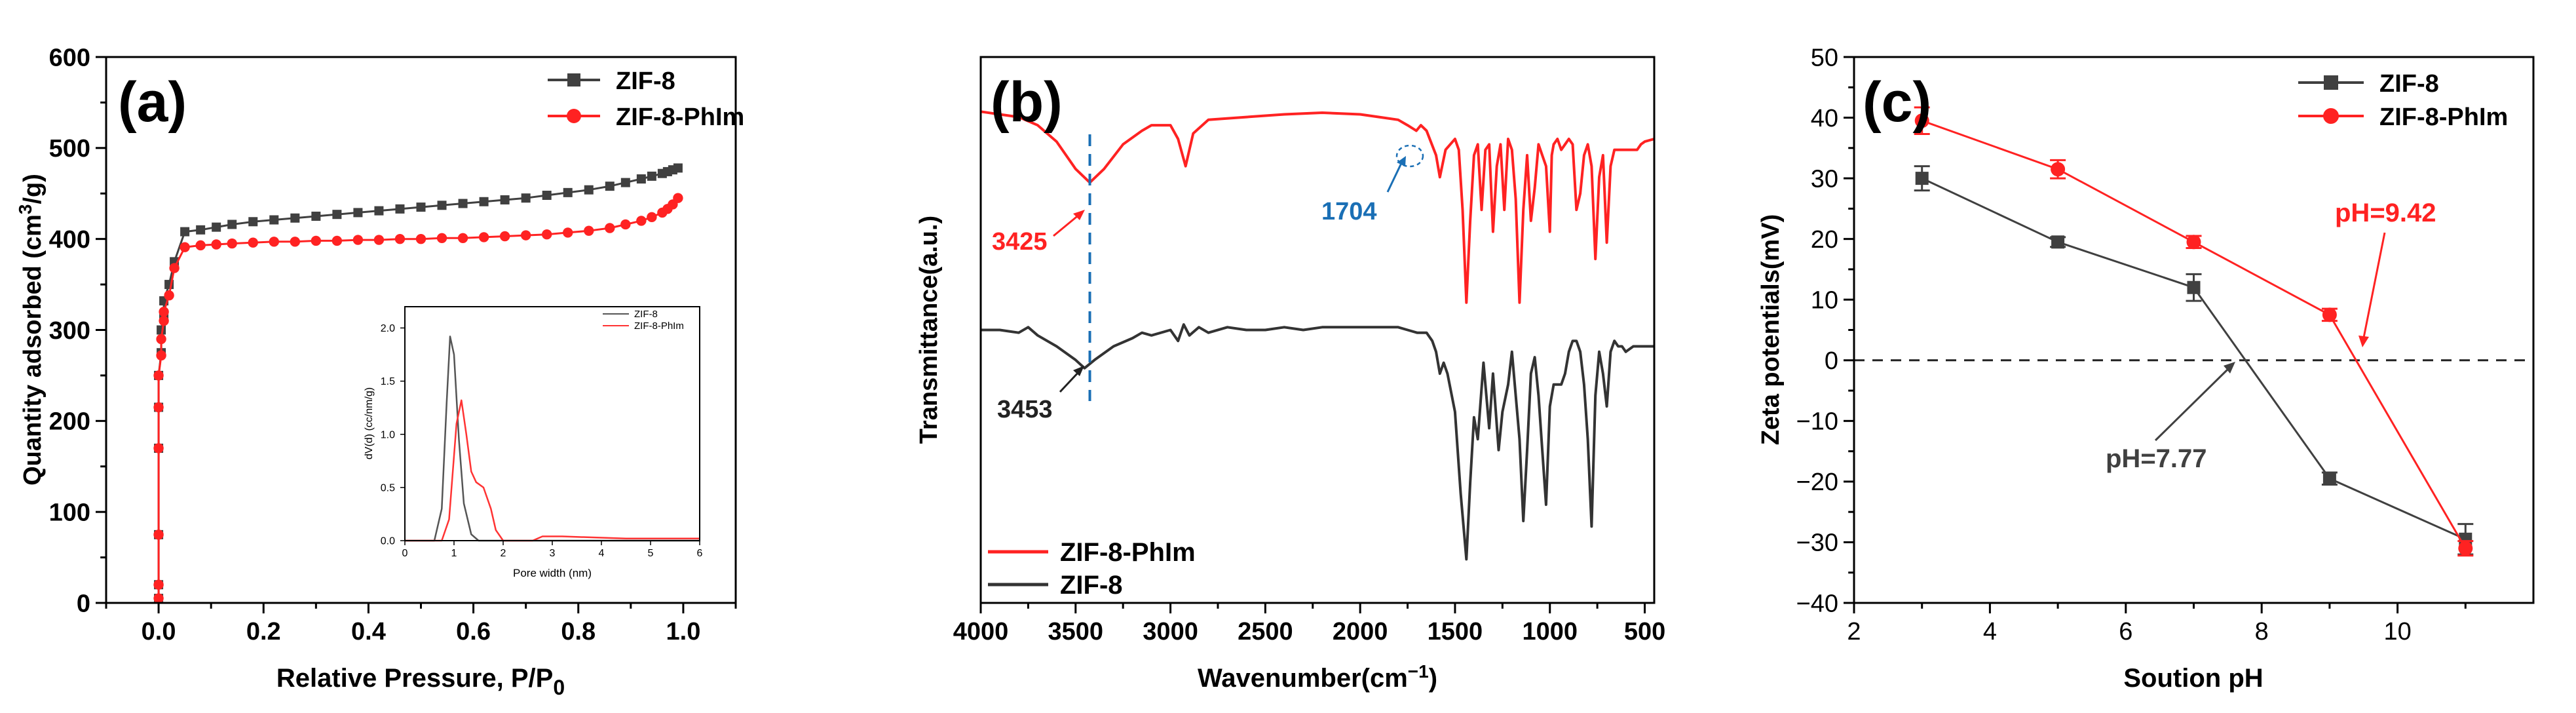 The width and height of the screenshot is (2576, 713). I want to click on panel-a-legend: ZIF-8 ZIF-8-PhIm, so click(646, 99).